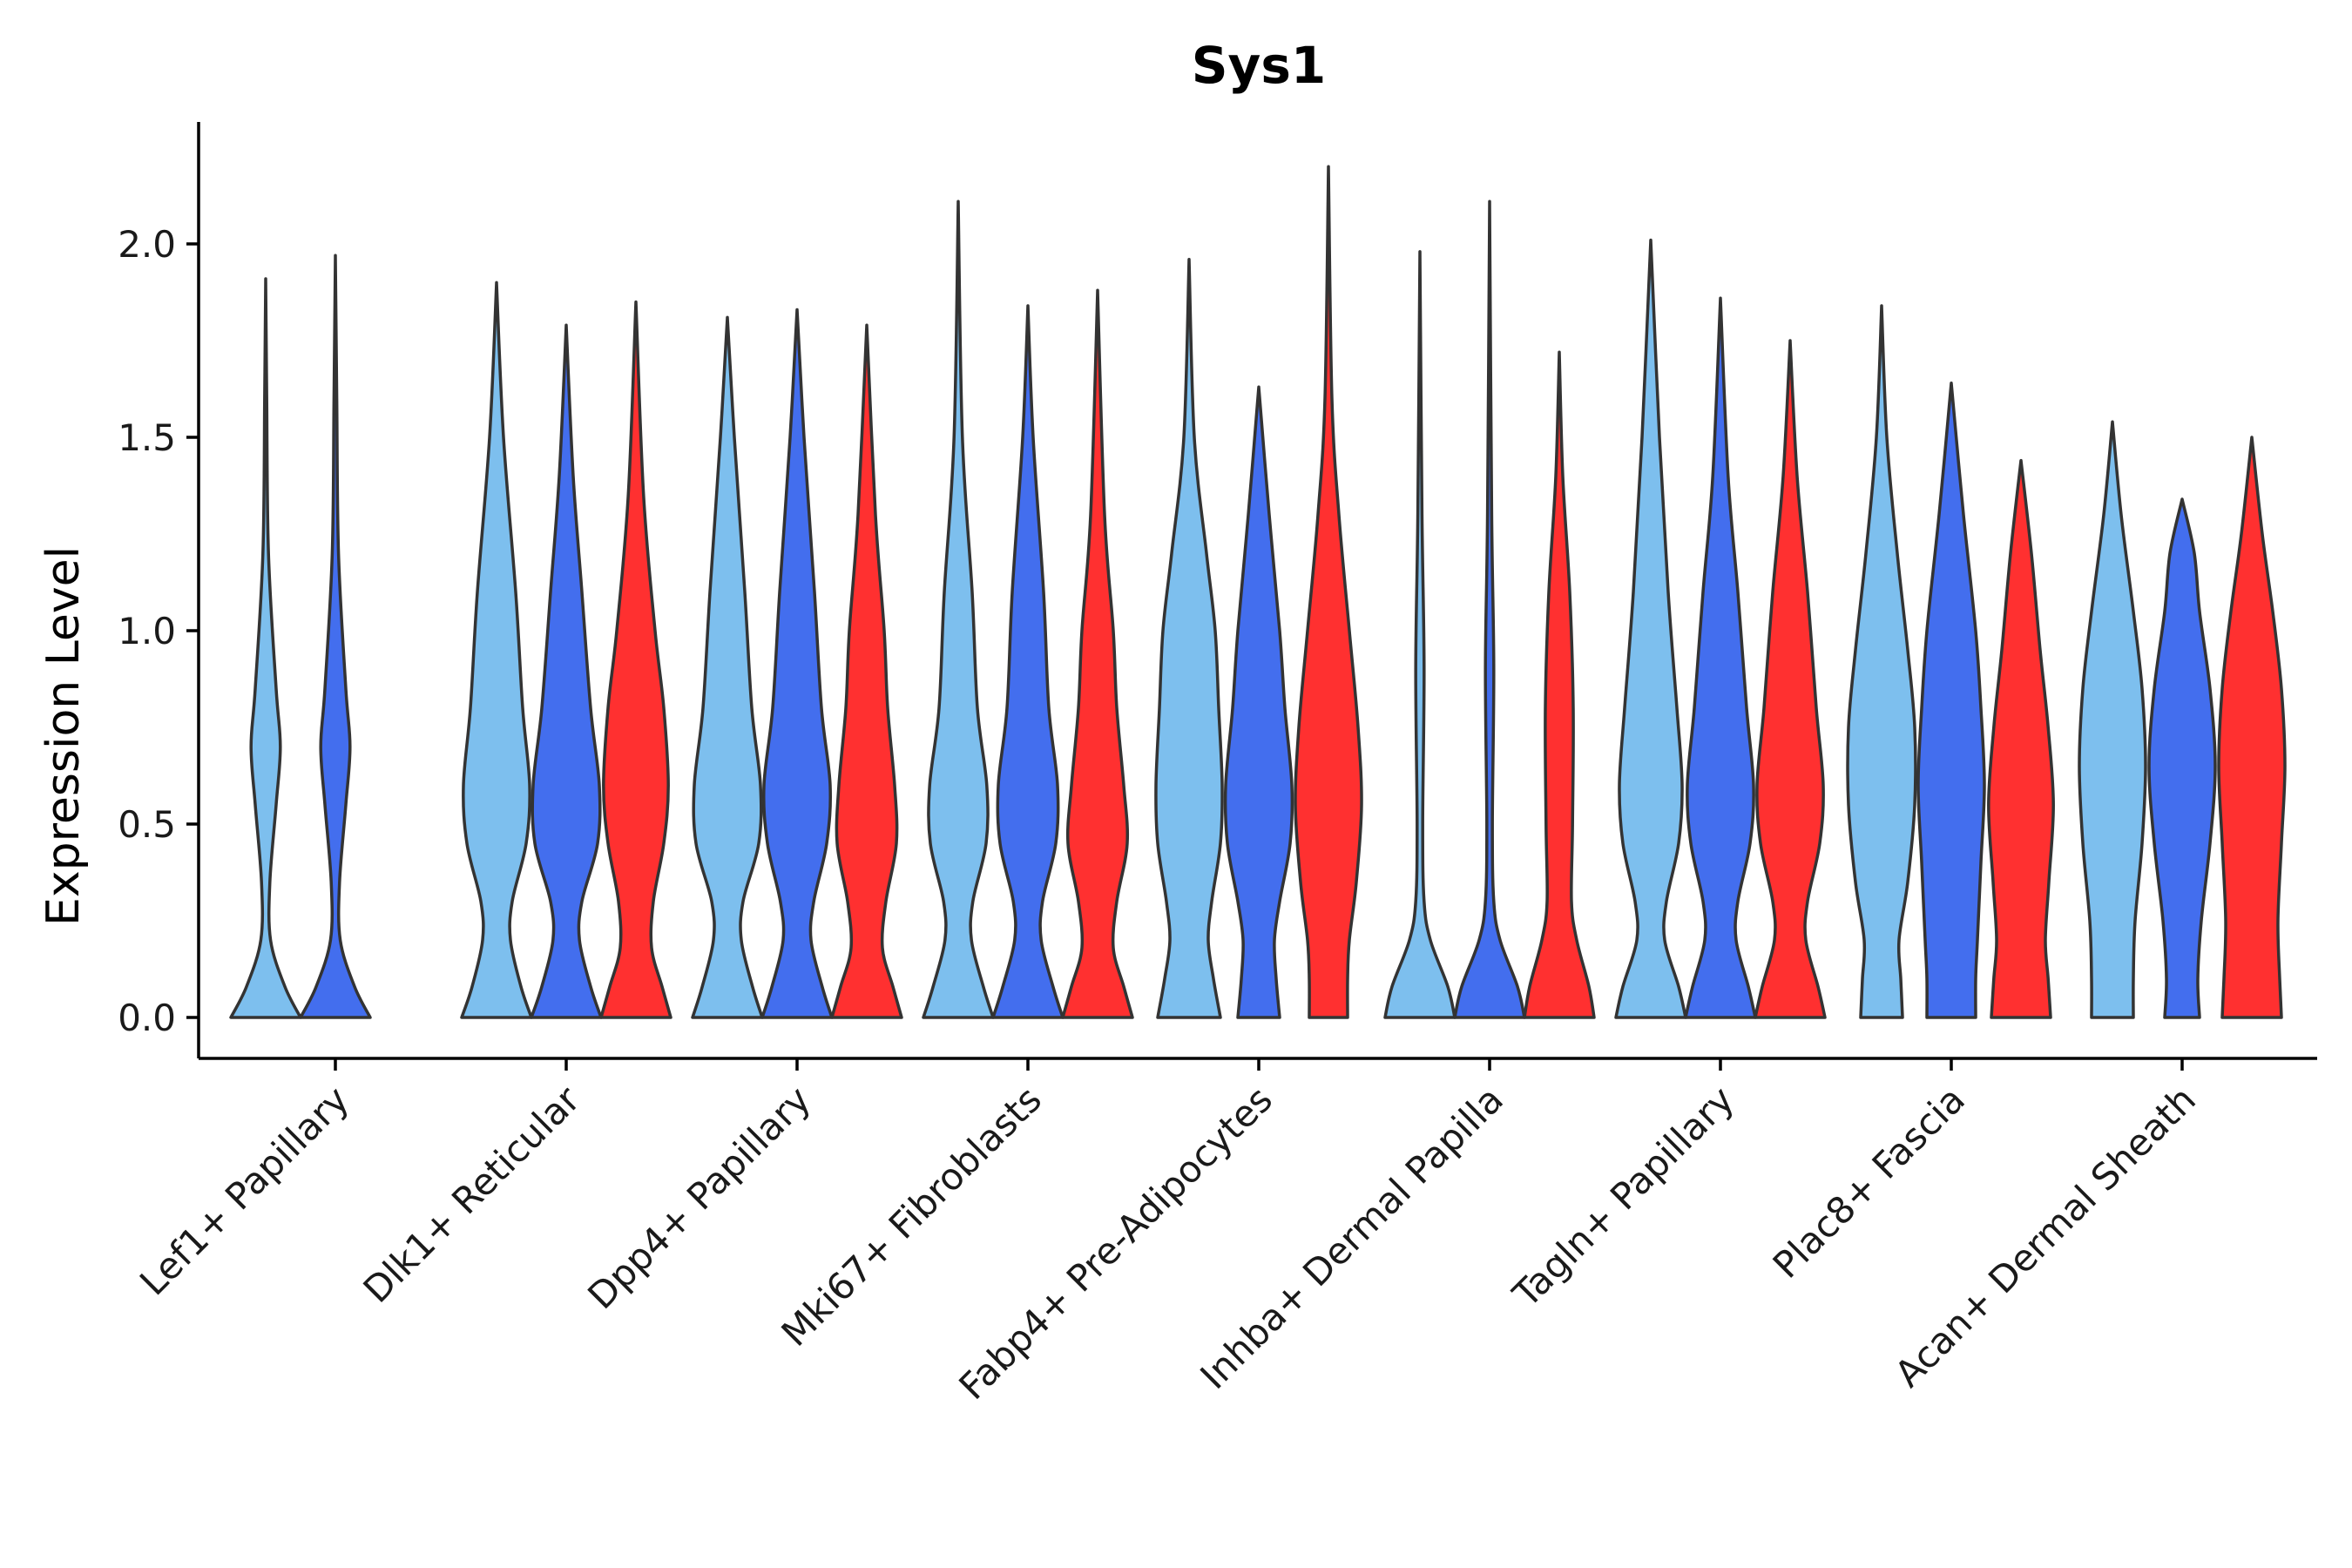 The width and height of the screenshot is (2352, 1568). I want to click on chart-title: Sys1, so click(1259, 66).